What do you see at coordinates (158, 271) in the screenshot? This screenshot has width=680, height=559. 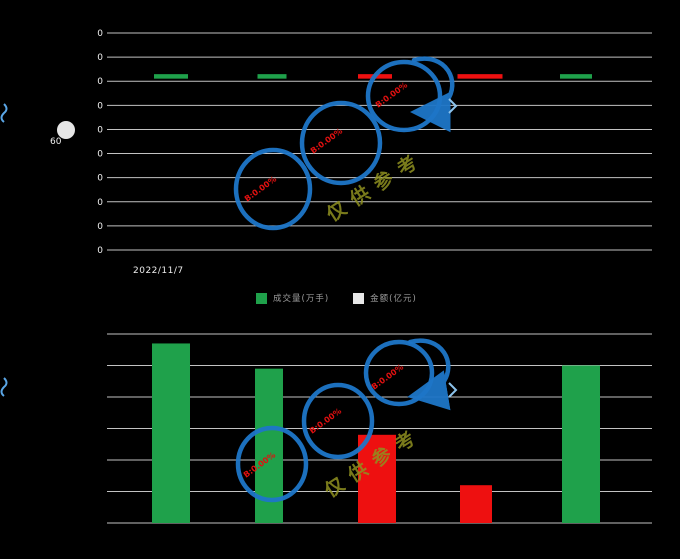 I see `x-axis-label: 2022/11/7` at bounding box center [158, 271].